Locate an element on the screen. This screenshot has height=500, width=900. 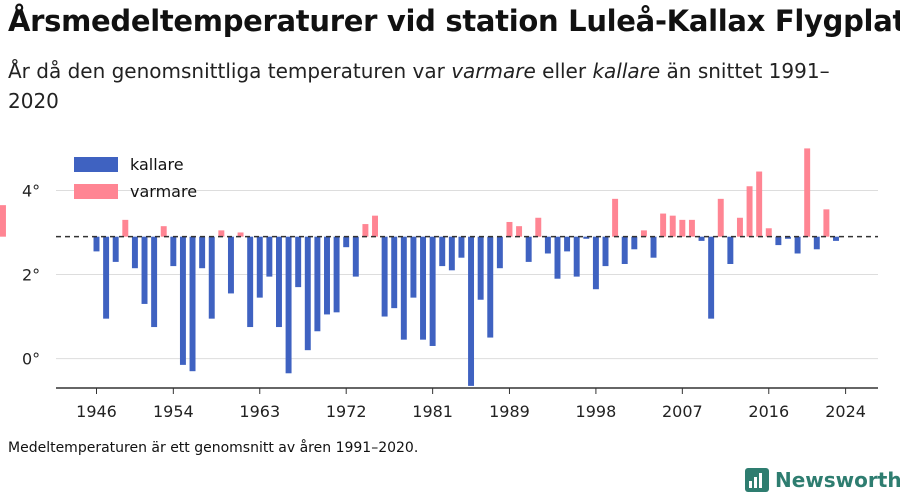
bar-1976 is located at coordinates (384, 276).